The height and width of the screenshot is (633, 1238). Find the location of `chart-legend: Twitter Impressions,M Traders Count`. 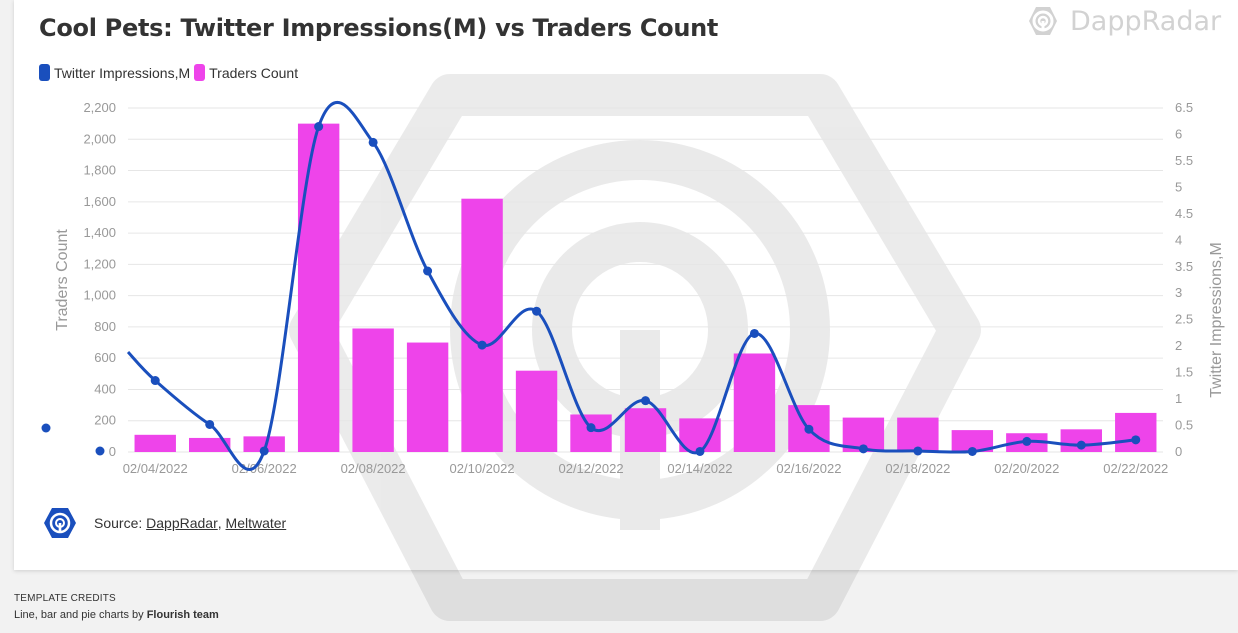

chart-legend: Twitter Impressions,M Traders Count is located at coordinates (170, 72).